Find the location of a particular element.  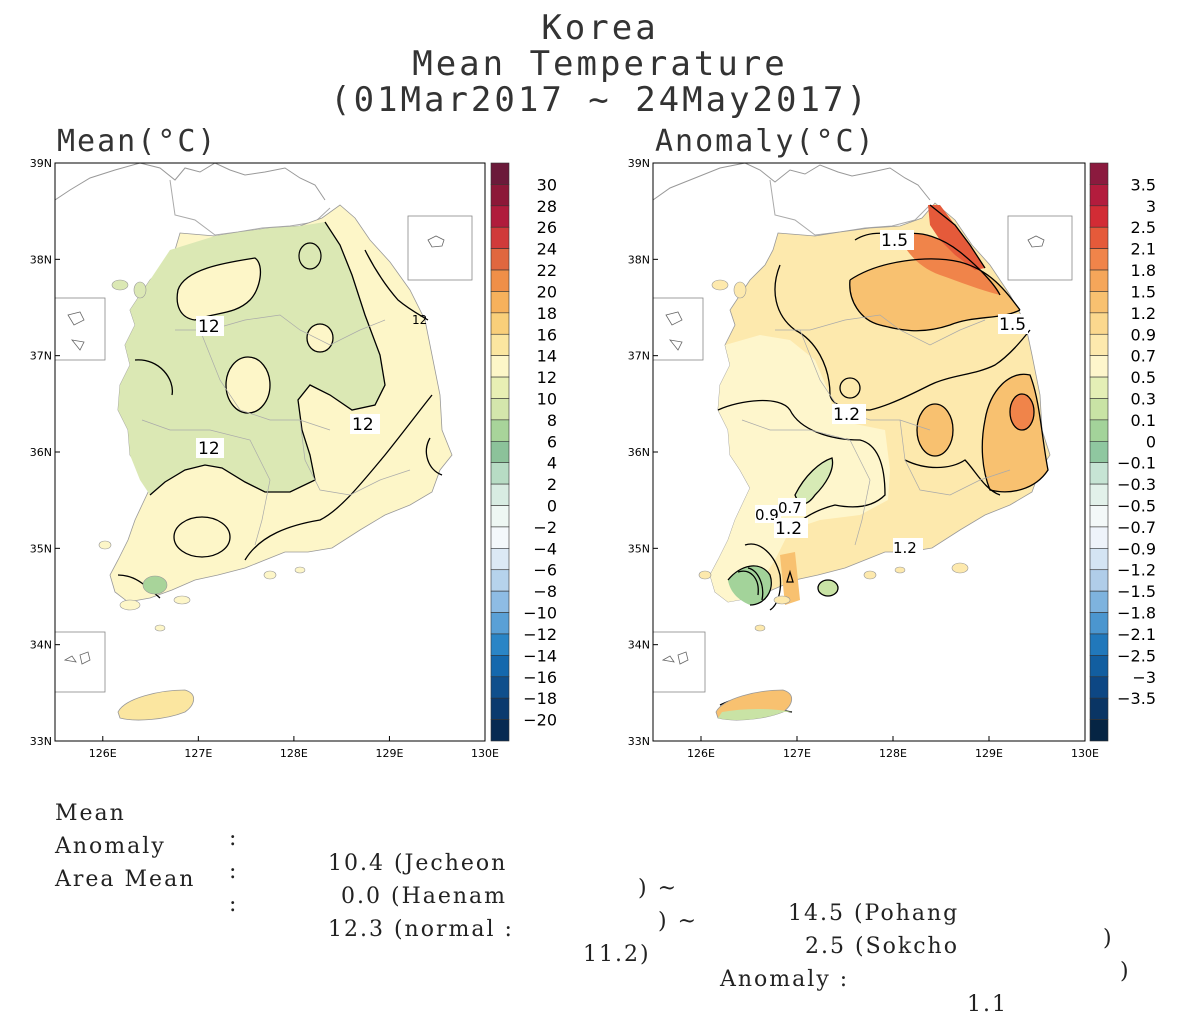

colorbar-label: 0.3 is located at coordinates (1143, 398).